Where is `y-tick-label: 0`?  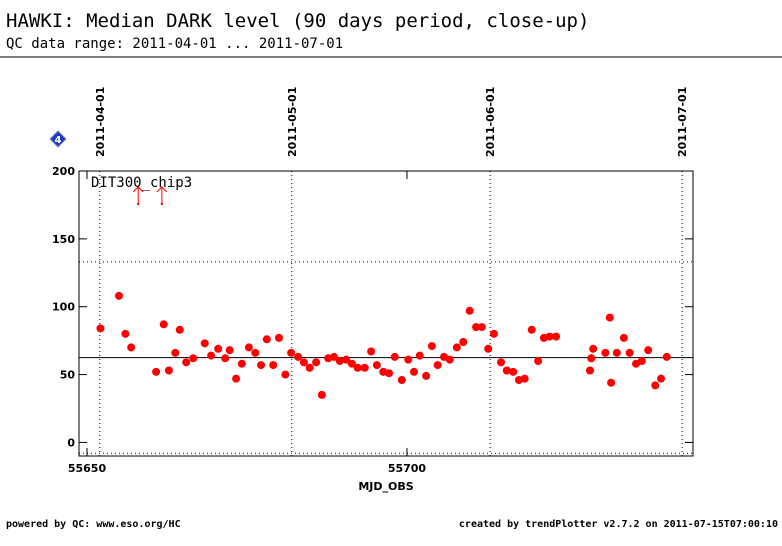 y-tick-label: 0 is located at coordinates (71, 442).